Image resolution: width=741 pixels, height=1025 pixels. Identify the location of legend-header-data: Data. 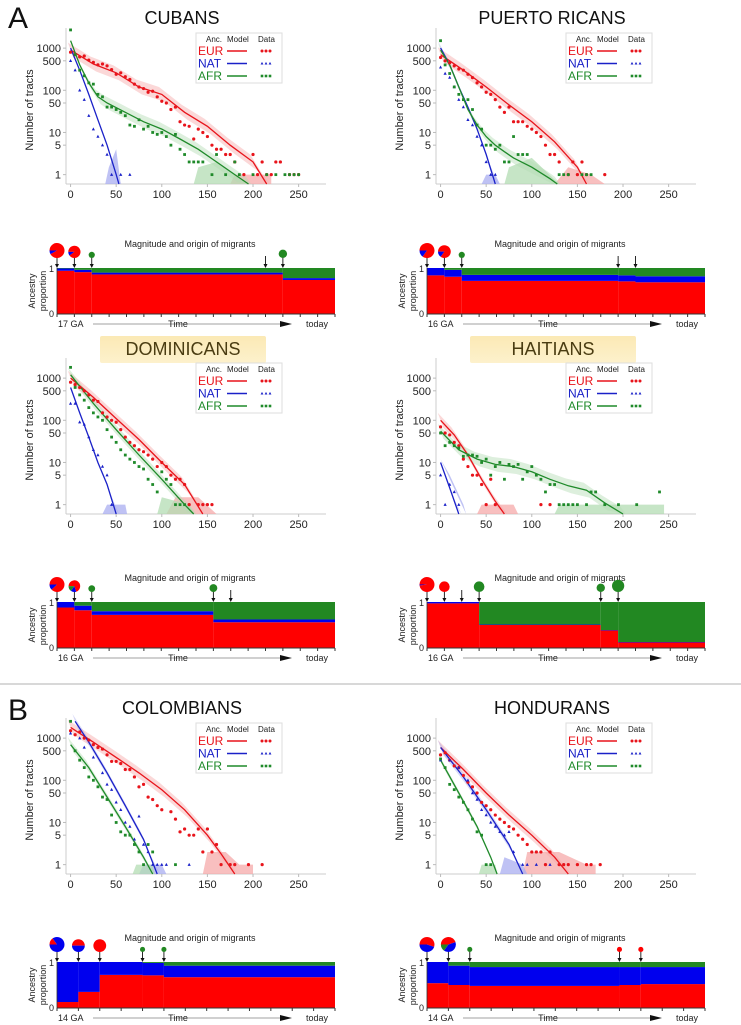
(636, 729).